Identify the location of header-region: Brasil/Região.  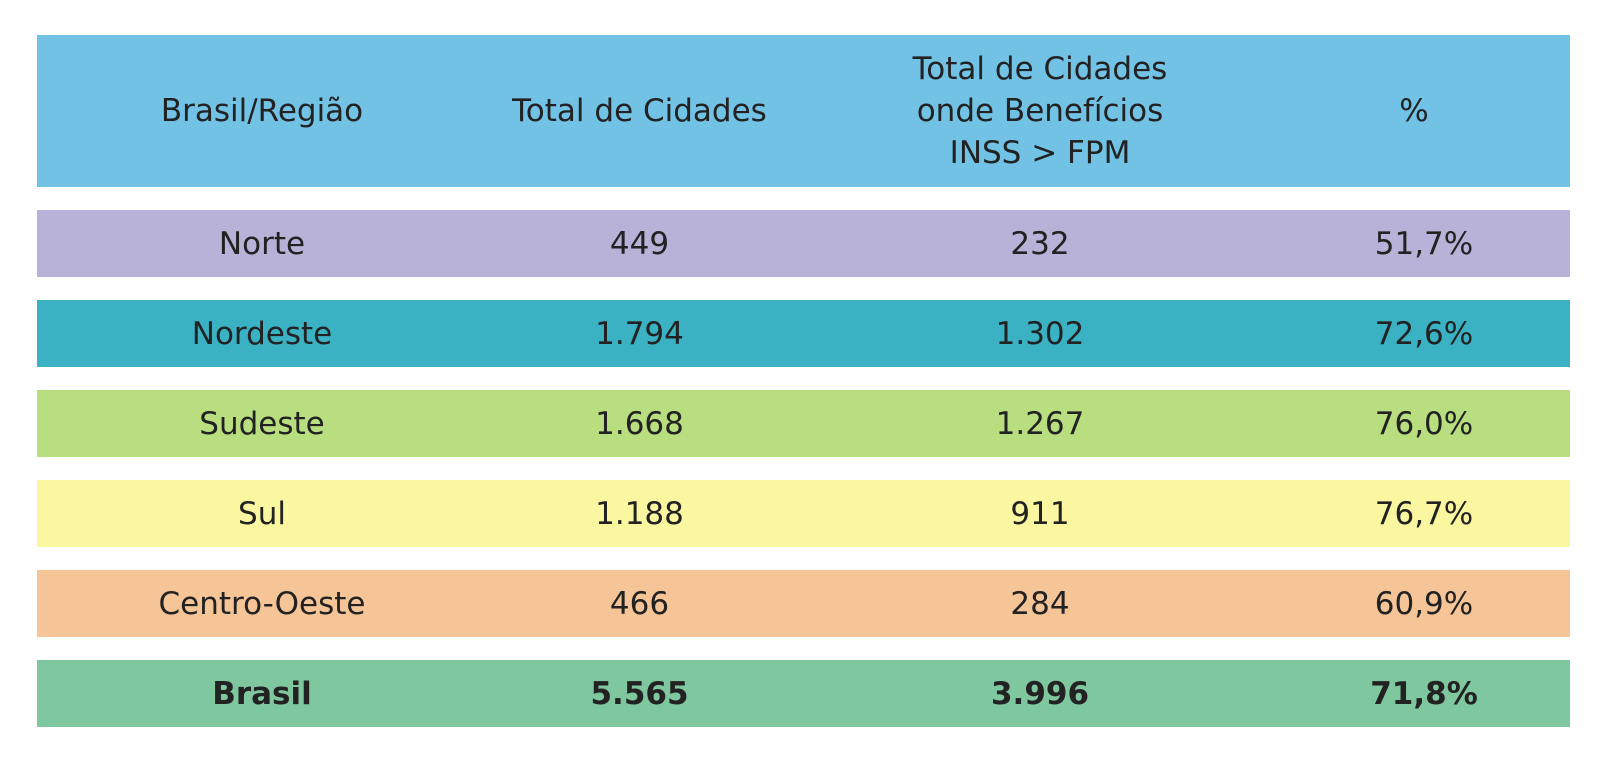
(262, 111).